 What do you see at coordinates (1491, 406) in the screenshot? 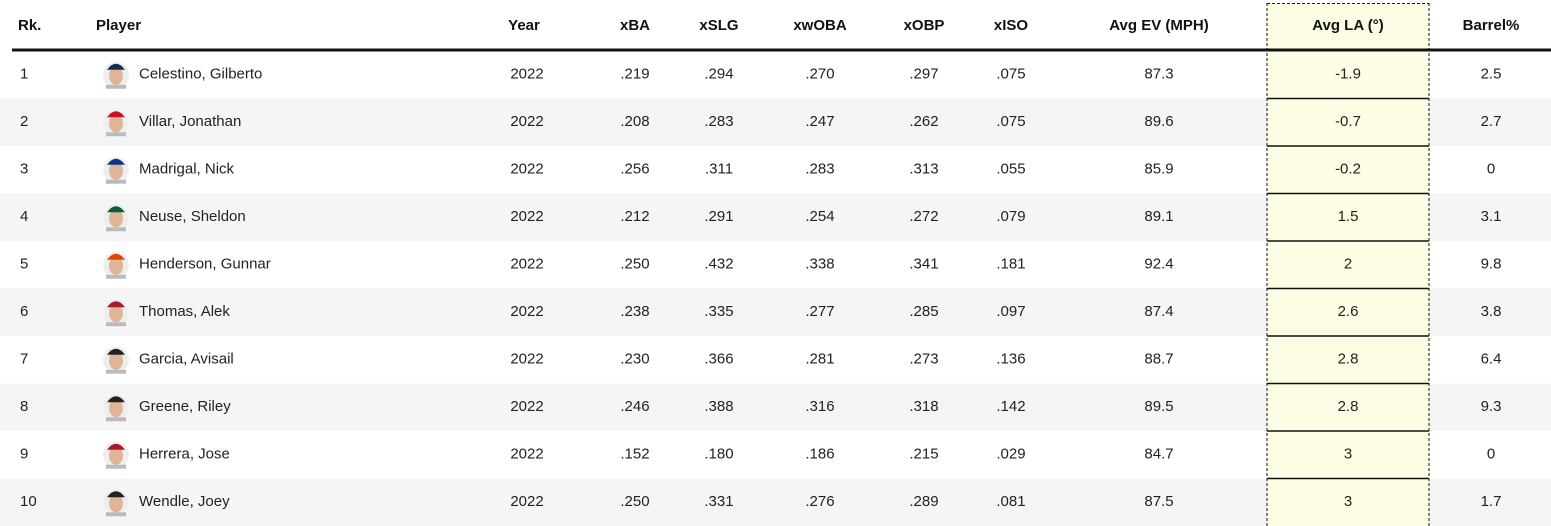
I see `cell-value: 9.3` at bounding box center [1491, 406].